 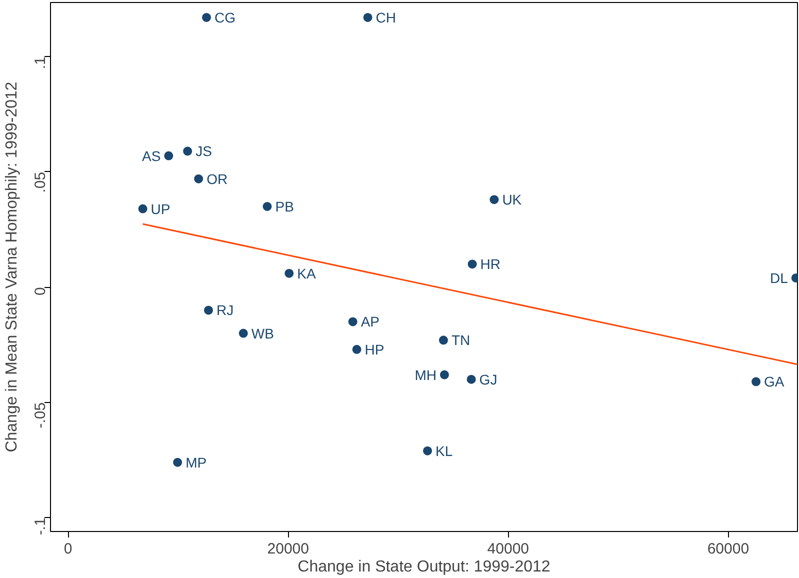 I want to click on data-label: PB, so click(x=284, y=206).